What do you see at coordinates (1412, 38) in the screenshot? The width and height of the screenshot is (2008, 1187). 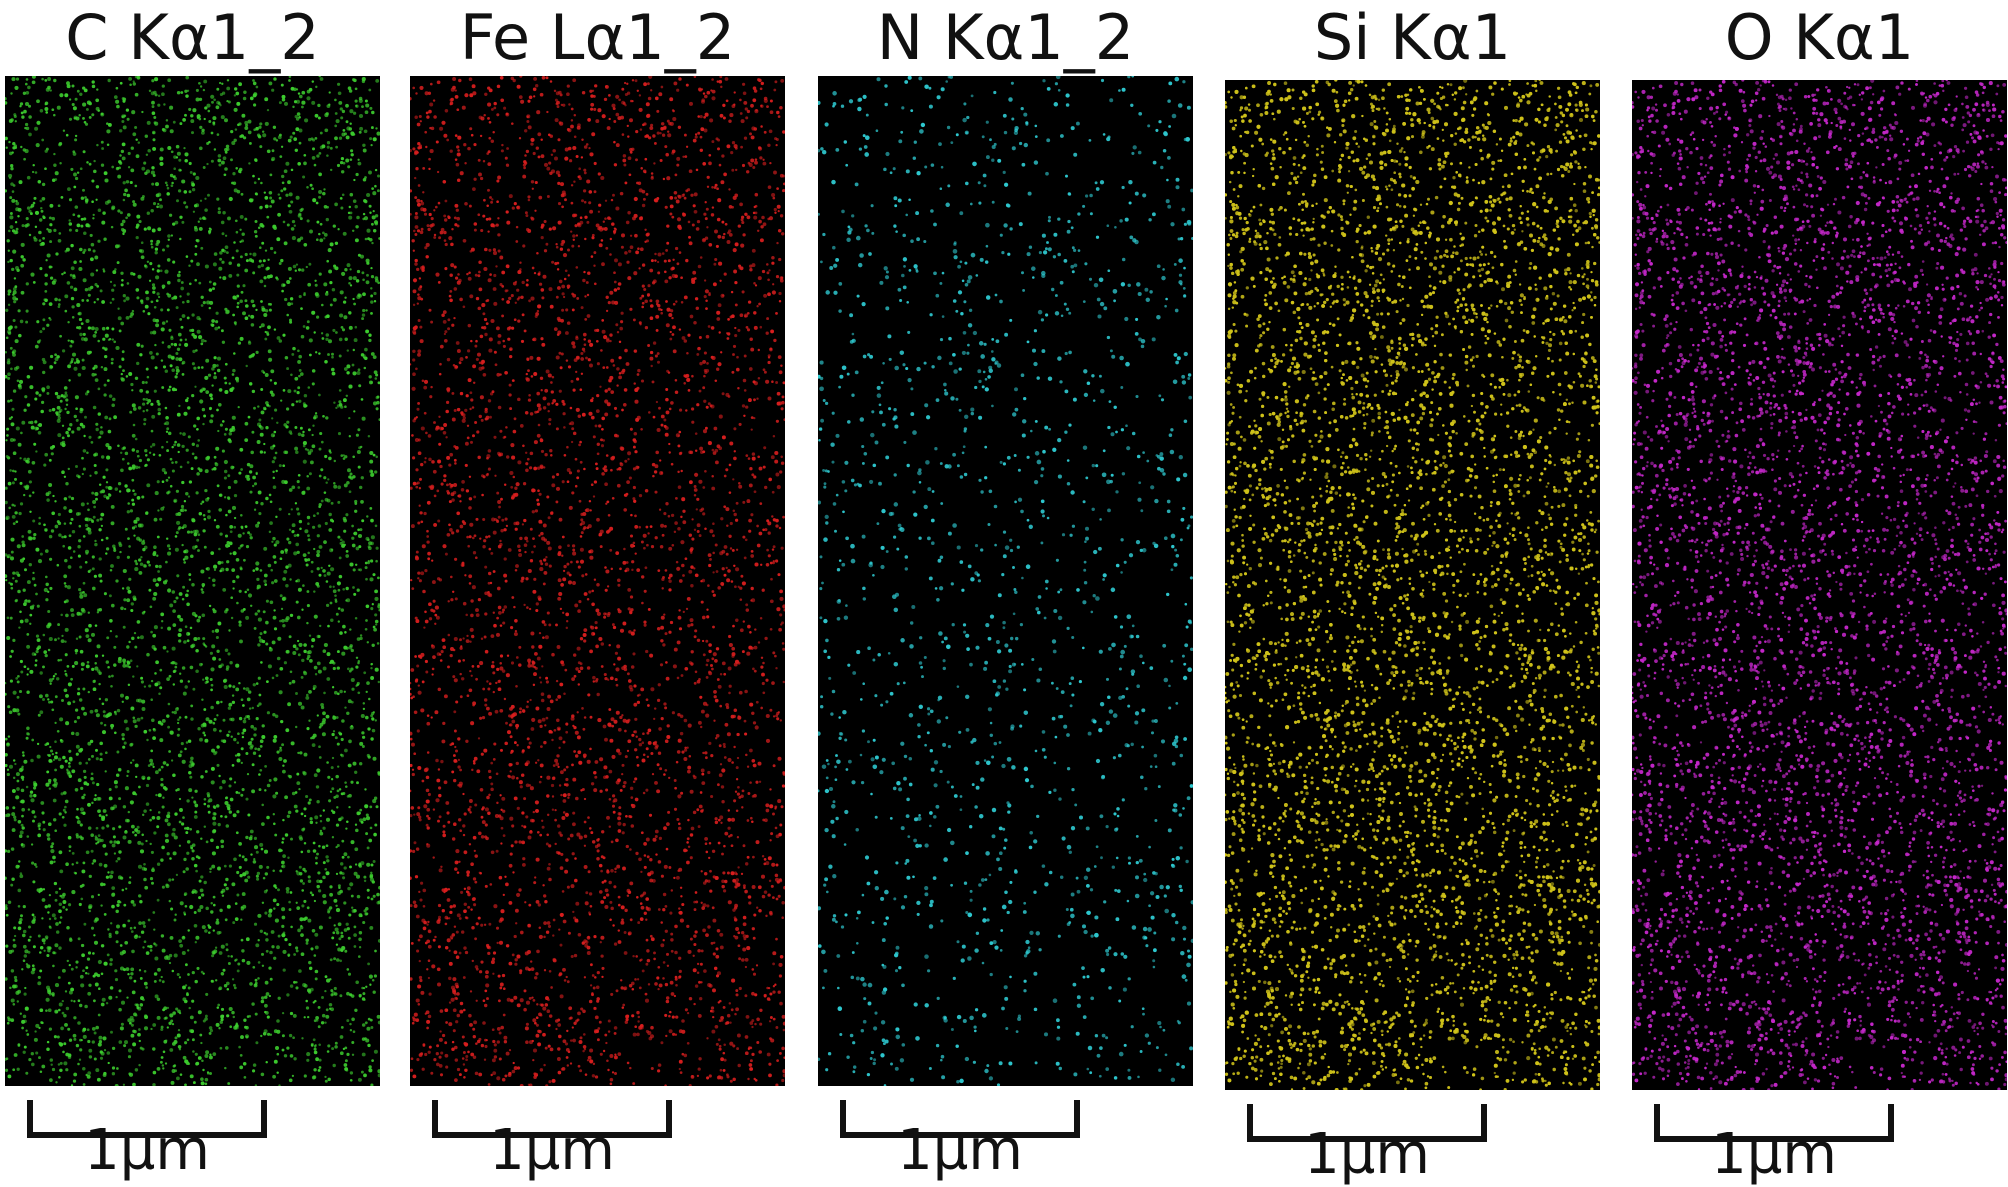 I see `panel-label-si: Si Kα1` at bounding box center [1412, 38].